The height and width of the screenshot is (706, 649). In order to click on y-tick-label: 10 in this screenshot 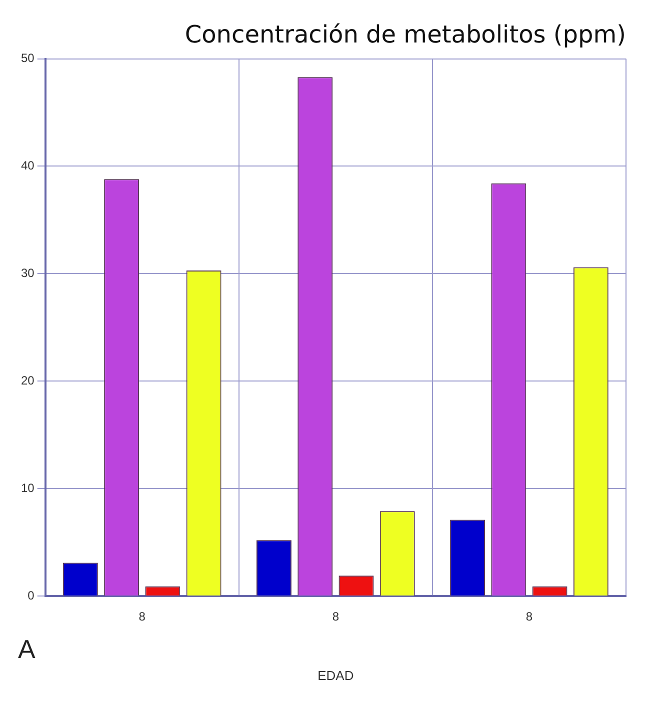, I will do `click(27, 487)`.